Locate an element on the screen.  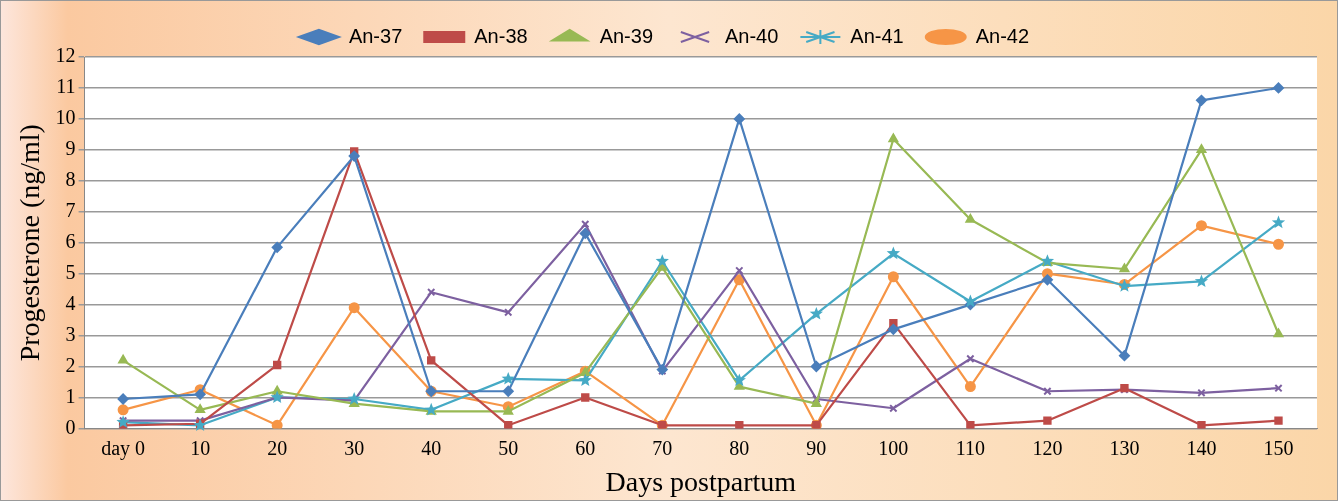
x-tick-label: 130 is located at coordinates (1124, 447).